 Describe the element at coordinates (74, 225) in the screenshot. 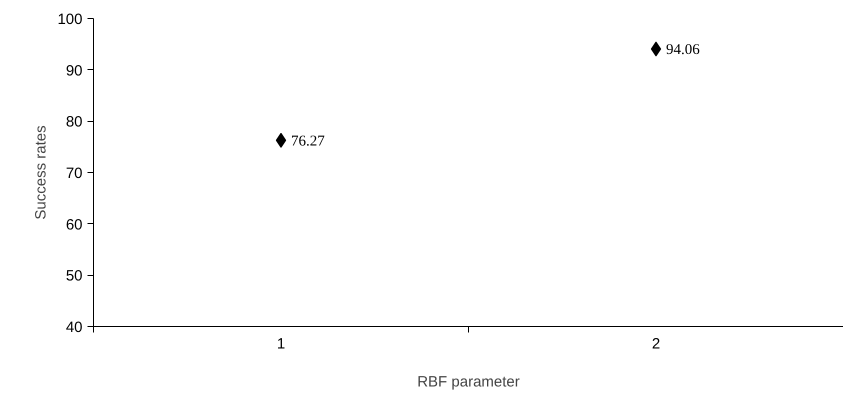

I see `y-tick-label: 60` at that location.